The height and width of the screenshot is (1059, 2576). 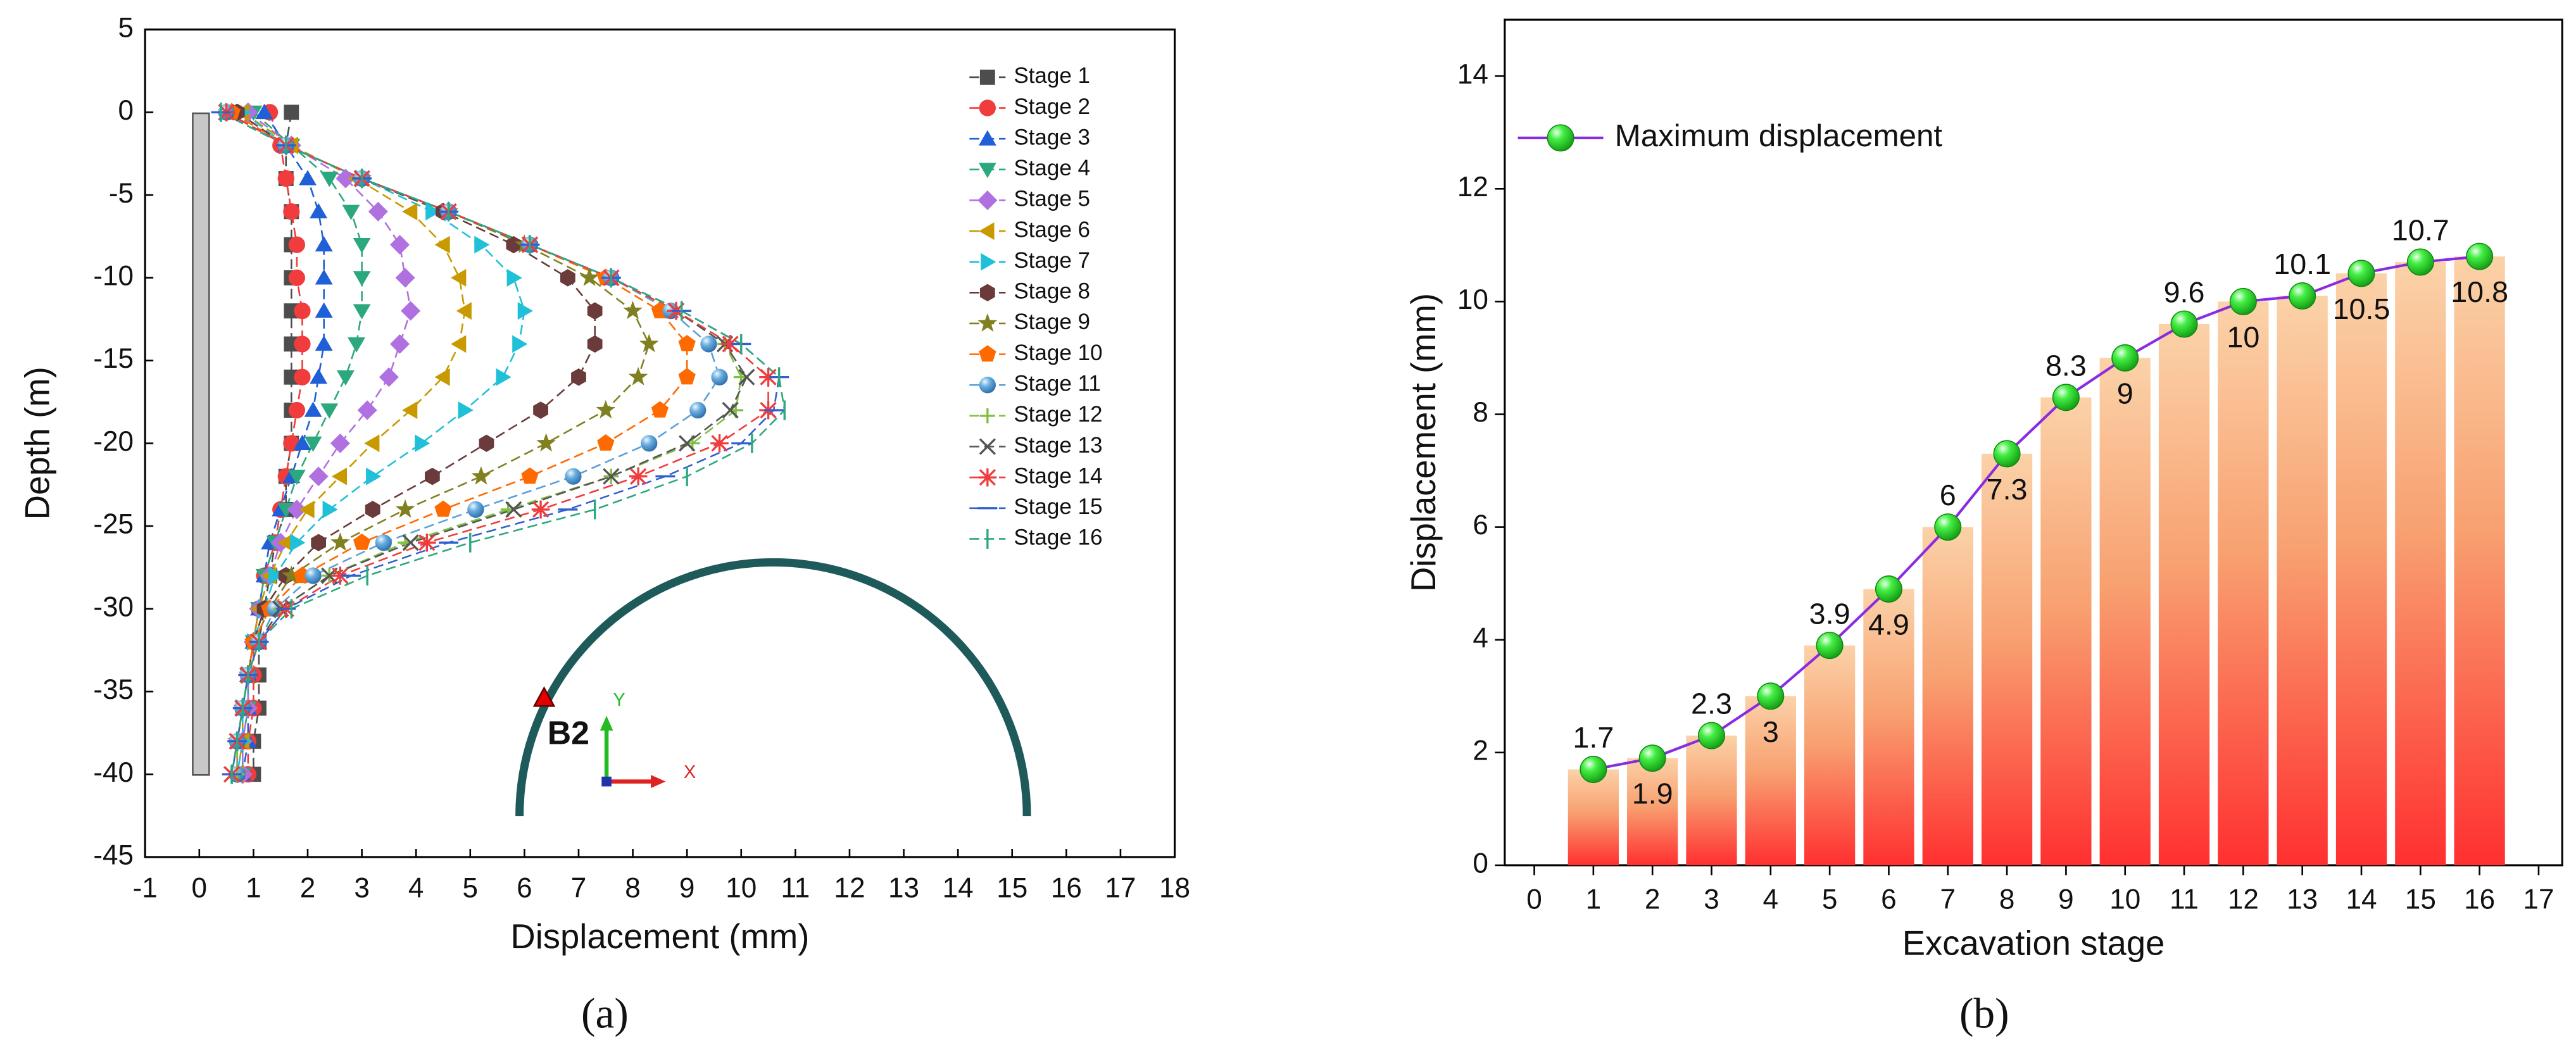 What do you see at coordinates (524, 887) in the screenshot?
I see `x-tick-label: 6` at bounding box center [524, 887].